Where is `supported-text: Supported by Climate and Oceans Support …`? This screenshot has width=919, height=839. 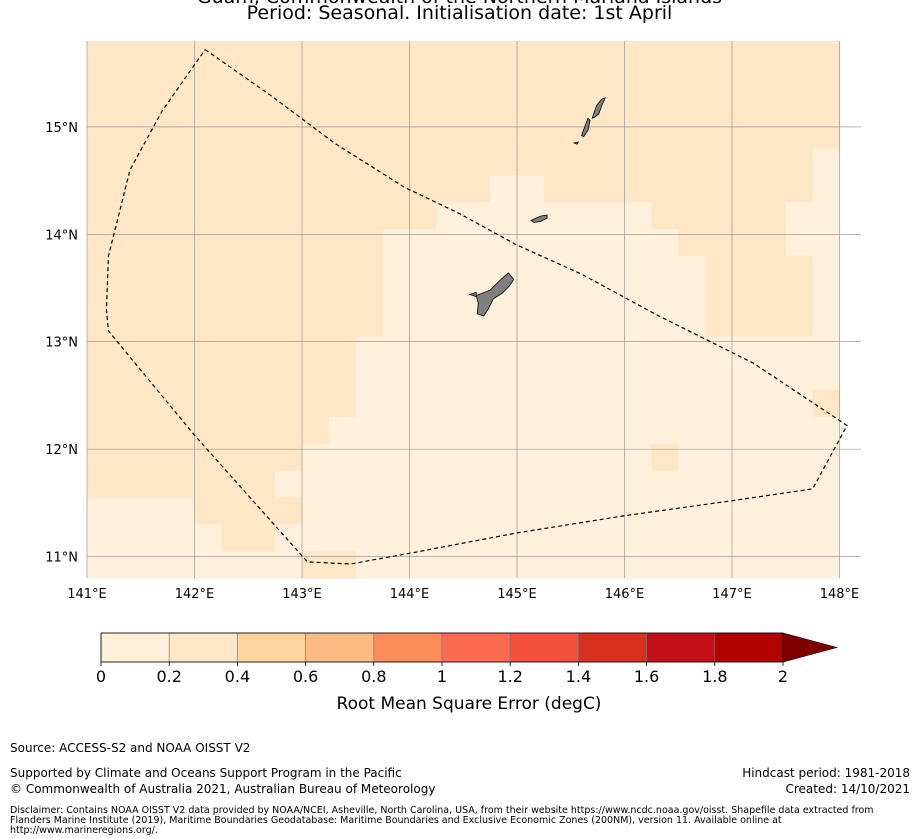 supported-text: Supported by Climate and Oceans Support … is located at coordinates (206, 773).